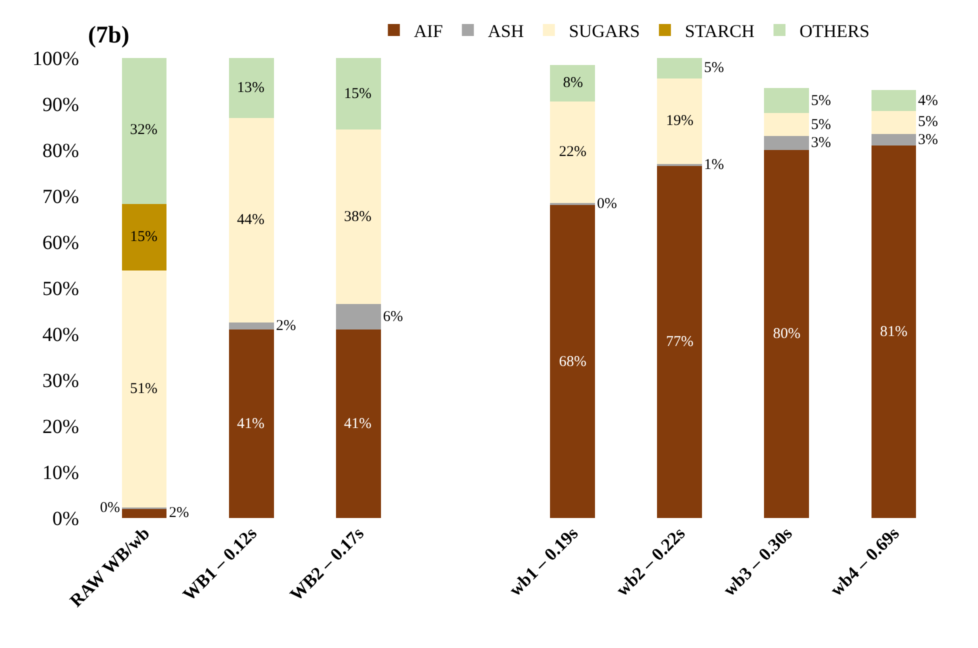 This screenshot has width=978, height=648. I want to click on data-label: 32%, so click(144, 130).